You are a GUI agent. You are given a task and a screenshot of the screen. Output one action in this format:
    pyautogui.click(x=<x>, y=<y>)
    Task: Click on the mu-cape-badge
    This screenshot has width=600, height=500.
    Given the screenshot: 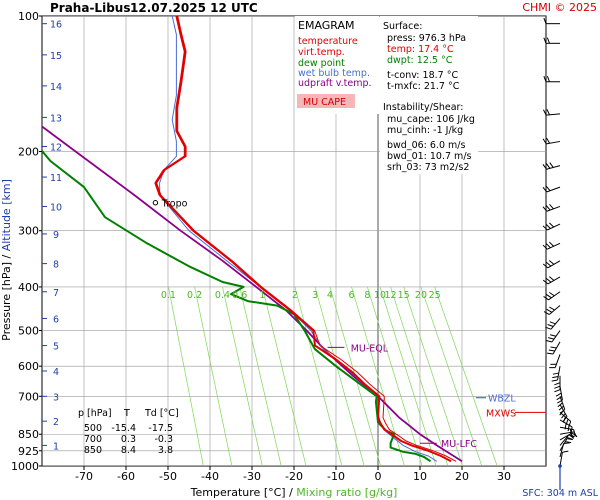 What is the action you would take?
    pyautogui.click(x=326, y=101)
    